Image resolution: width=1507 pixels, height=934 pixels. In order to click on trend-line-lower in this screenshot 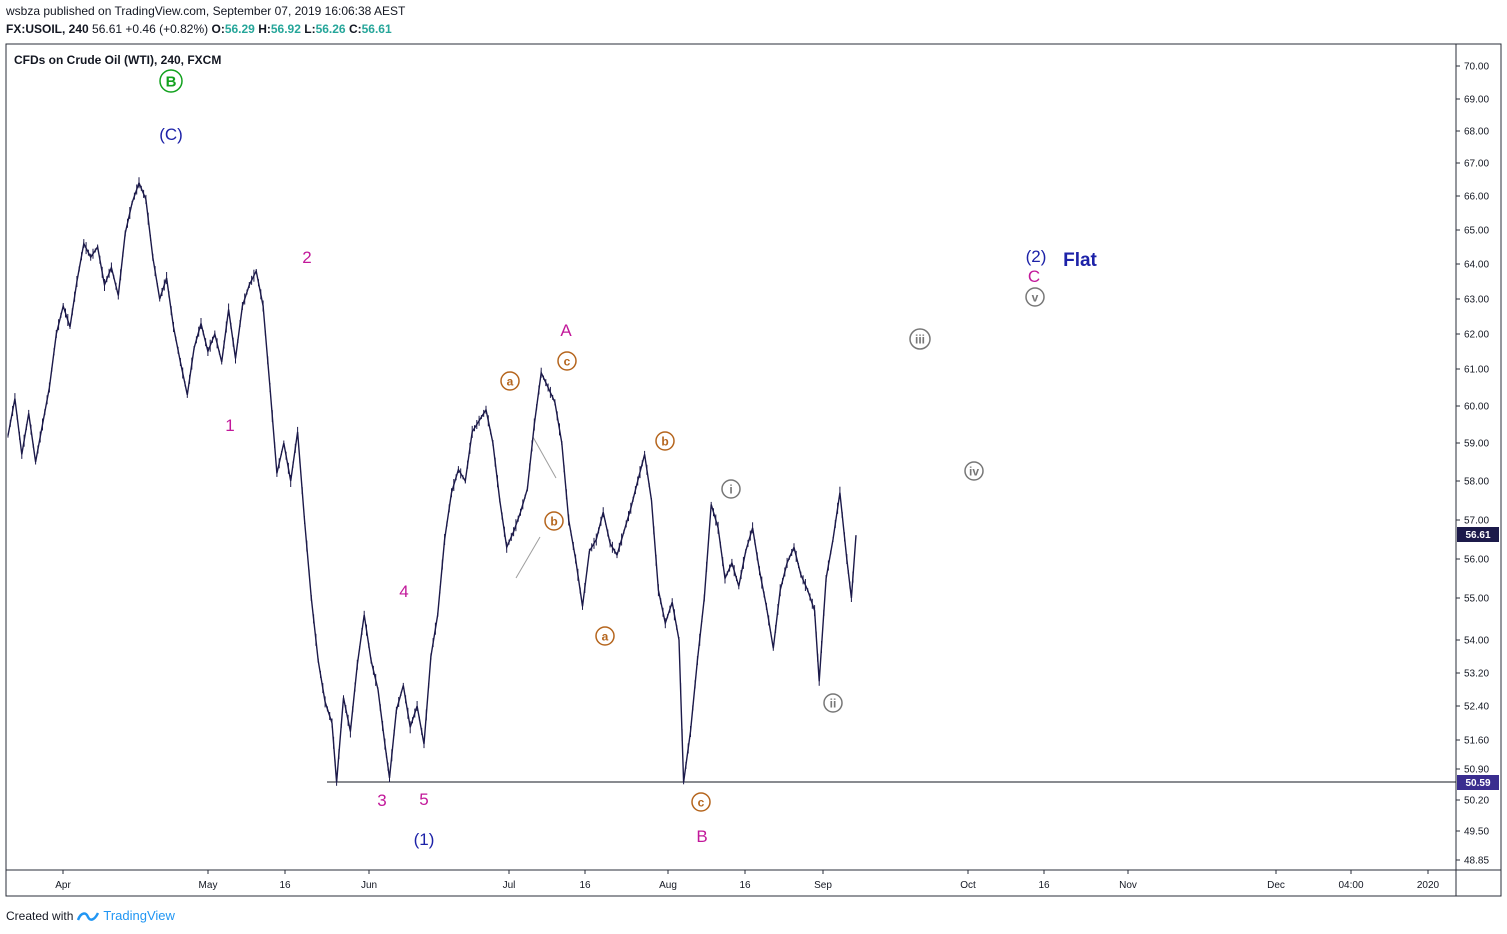, I will do `click(528, 557)`.